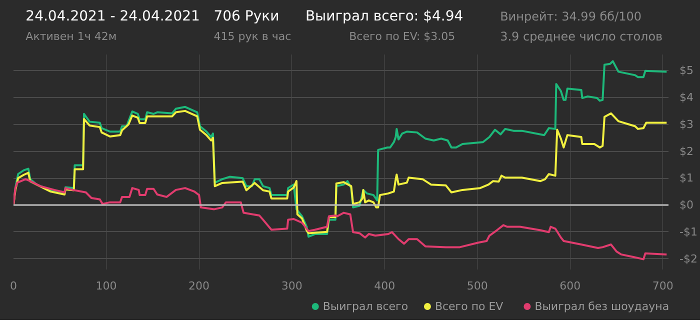  I want to click on text: 706 Руки, so click(247, 16).